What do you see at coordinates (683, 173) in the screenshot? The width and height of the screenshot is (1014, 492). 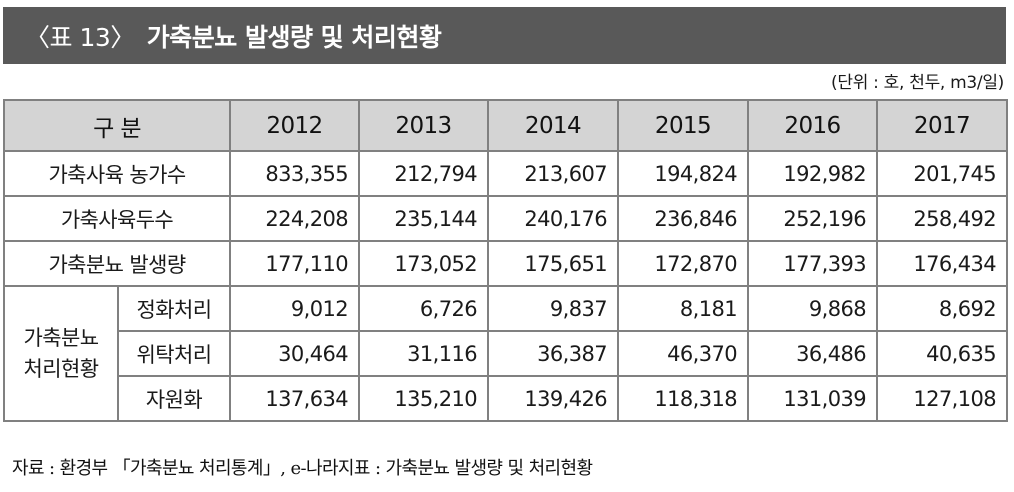 I see `cell-value: 194,824` at bounding box center [683, 173].